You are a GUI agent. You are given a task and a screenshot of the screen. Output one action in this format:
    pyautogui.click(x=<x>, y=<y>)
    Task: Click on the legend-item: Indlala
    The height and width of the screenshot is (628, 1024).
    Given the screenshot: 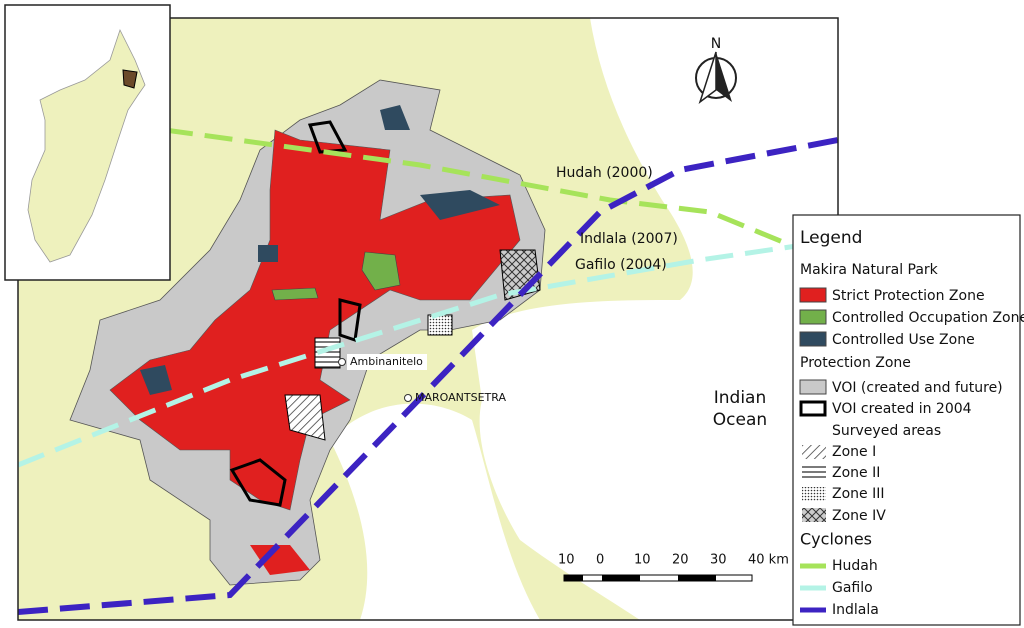 What is the action you would take?
    pyautogui.click(x=855, y=610)
    